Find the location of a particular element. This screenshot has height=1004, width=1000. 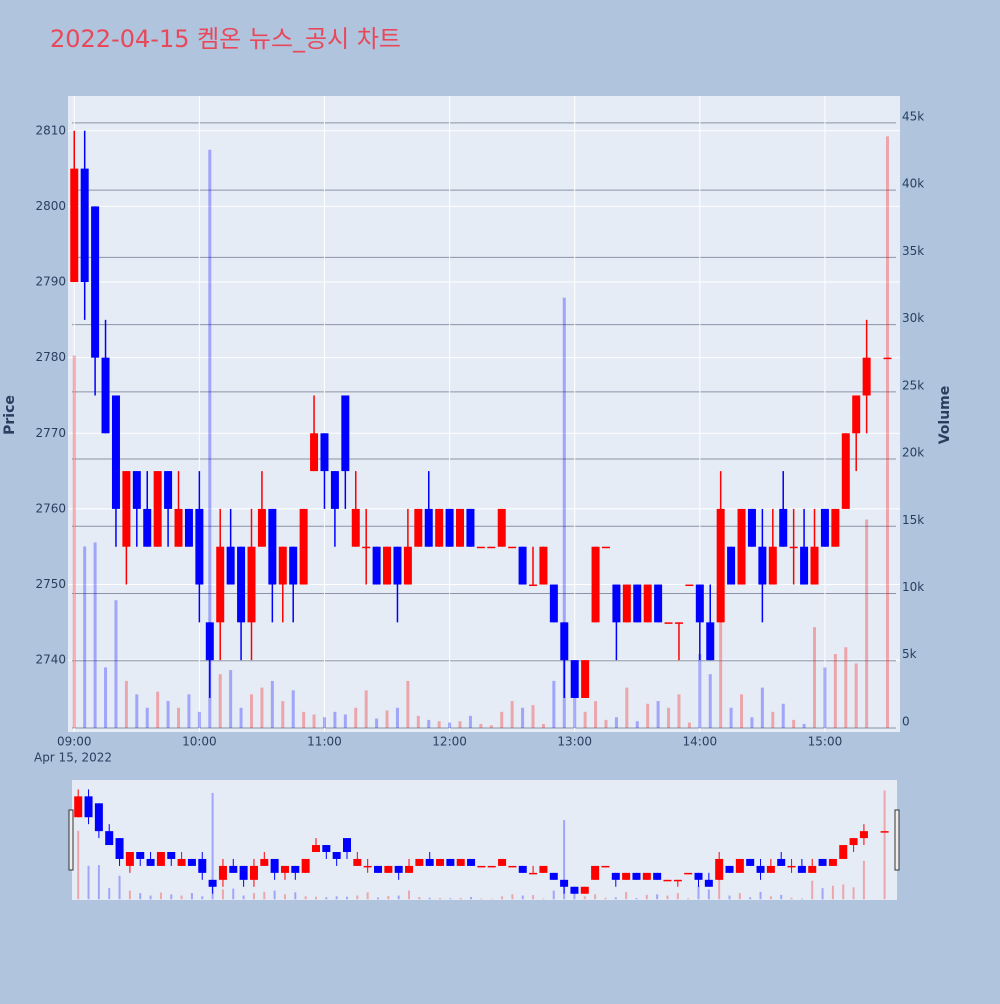

y-tick-label: 2800 is located at coordinates (50, 206).